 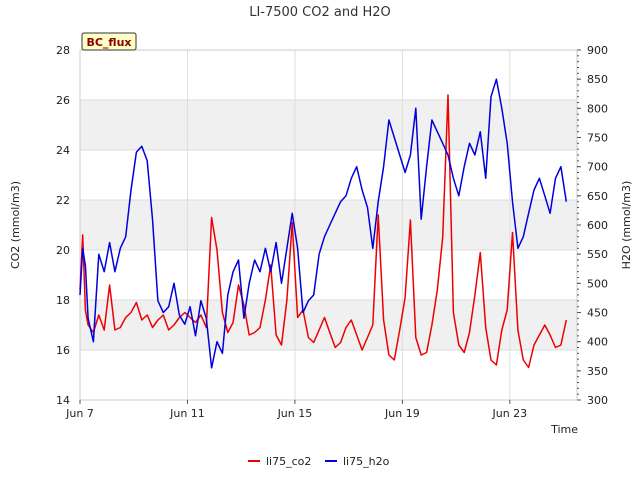 I want to click on x-tick-label: Jun 19, so click(x=402, y=413).